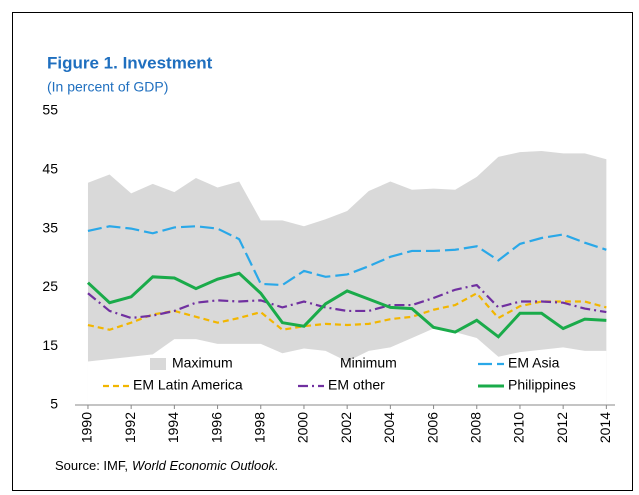 The image size is (639, 495). I want to click on x-tick-label: 1992, so click(130, 427).